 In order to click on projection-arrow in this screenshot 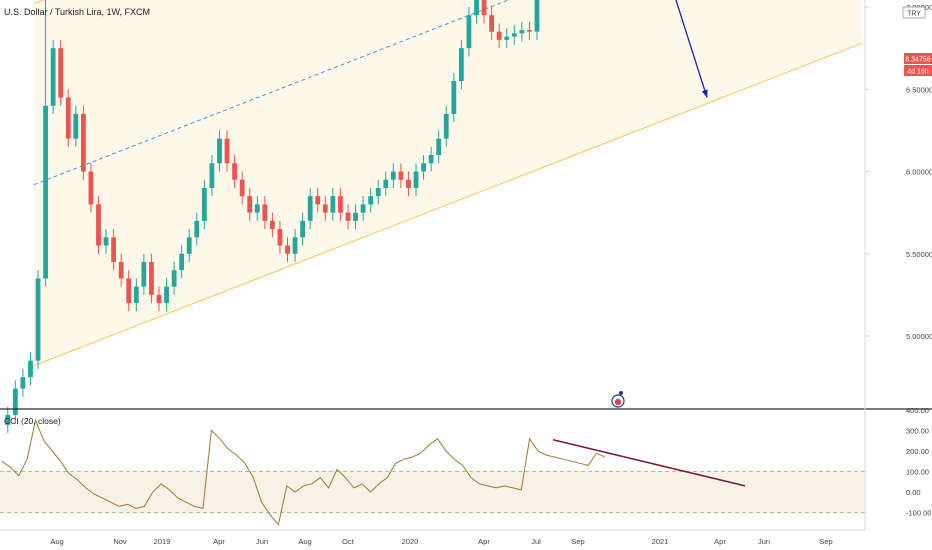, I will do `click(658, 49)`.